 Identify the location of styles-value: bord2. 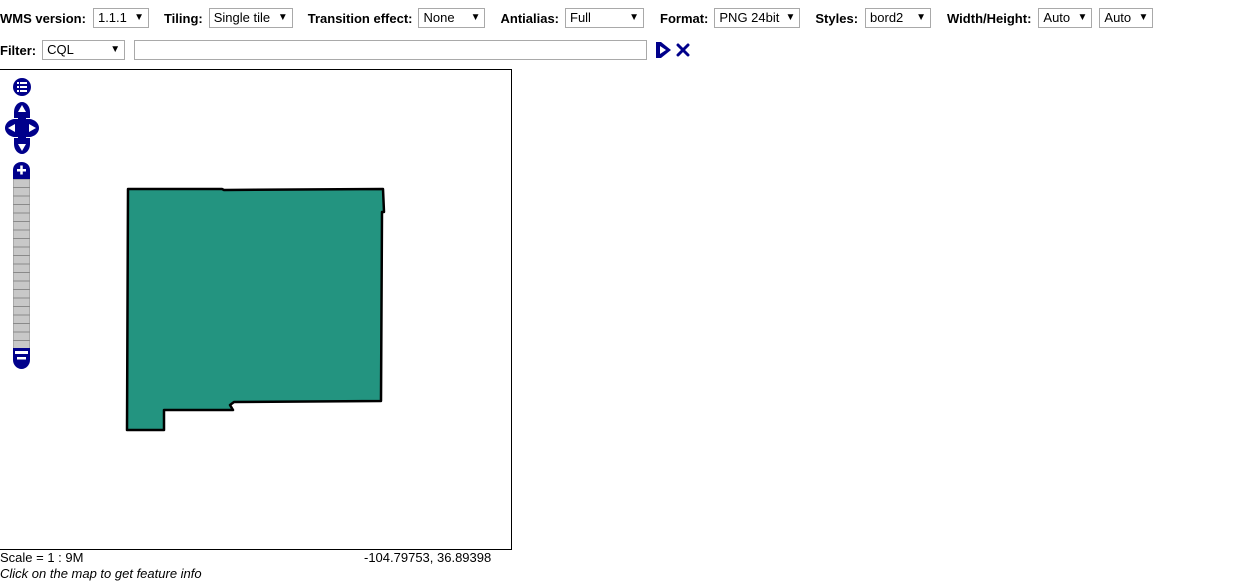
(887, 17).